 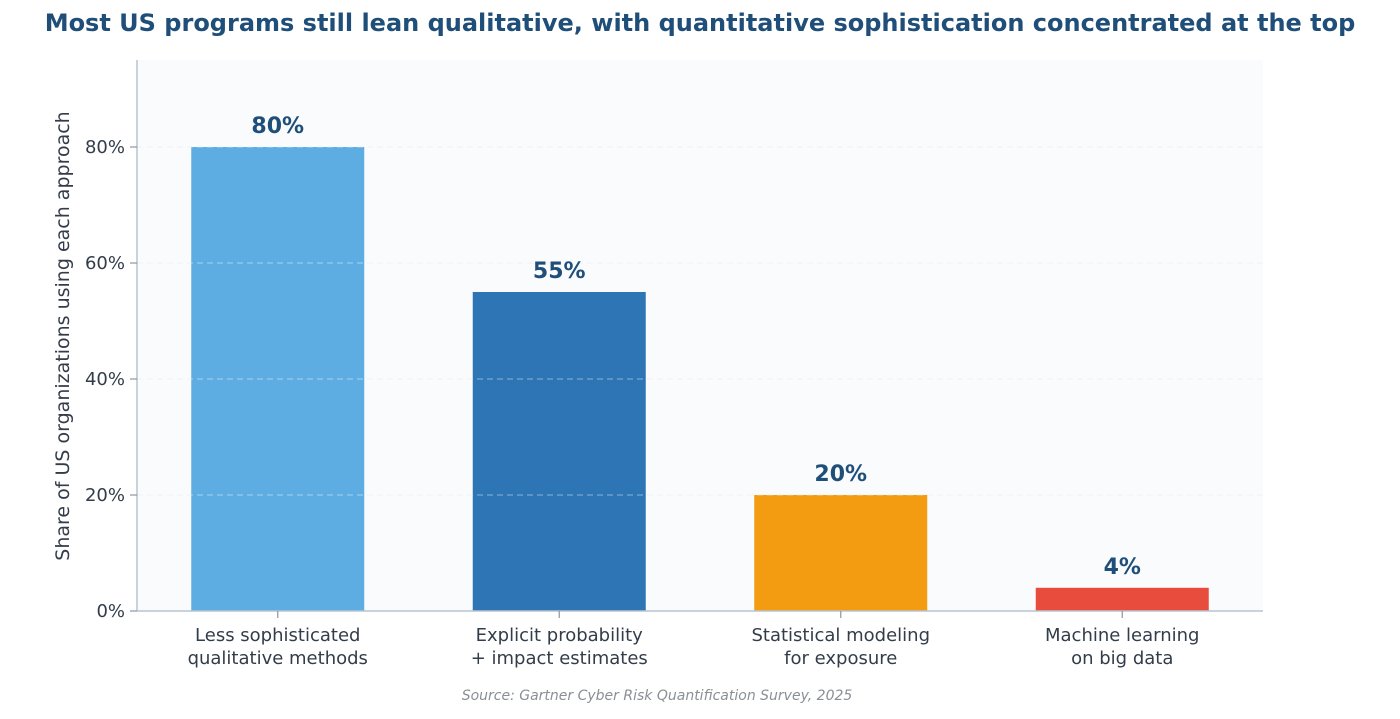 What do you see at coordinates (278, 658) in the screenshot?
I see `x-tick-label: qualitative methods` at bounding box center [278, 658].